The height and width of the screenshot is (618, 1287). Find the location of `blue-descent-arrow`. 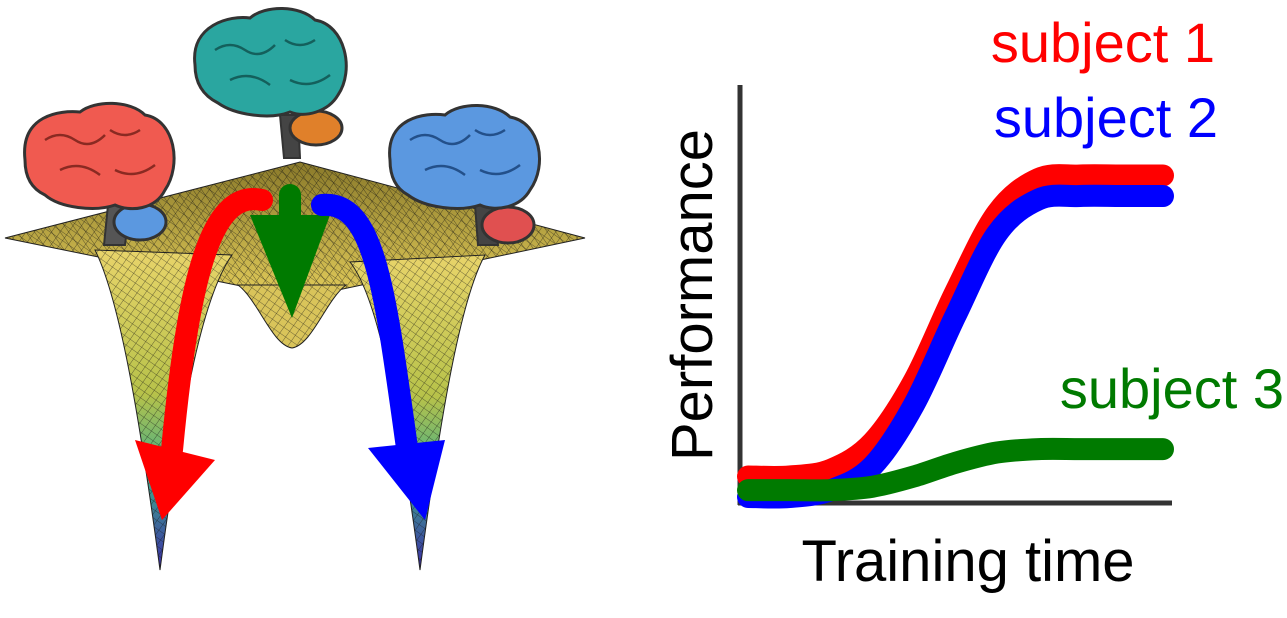

blue-descent-arrow is located at coordinates (378, 356).